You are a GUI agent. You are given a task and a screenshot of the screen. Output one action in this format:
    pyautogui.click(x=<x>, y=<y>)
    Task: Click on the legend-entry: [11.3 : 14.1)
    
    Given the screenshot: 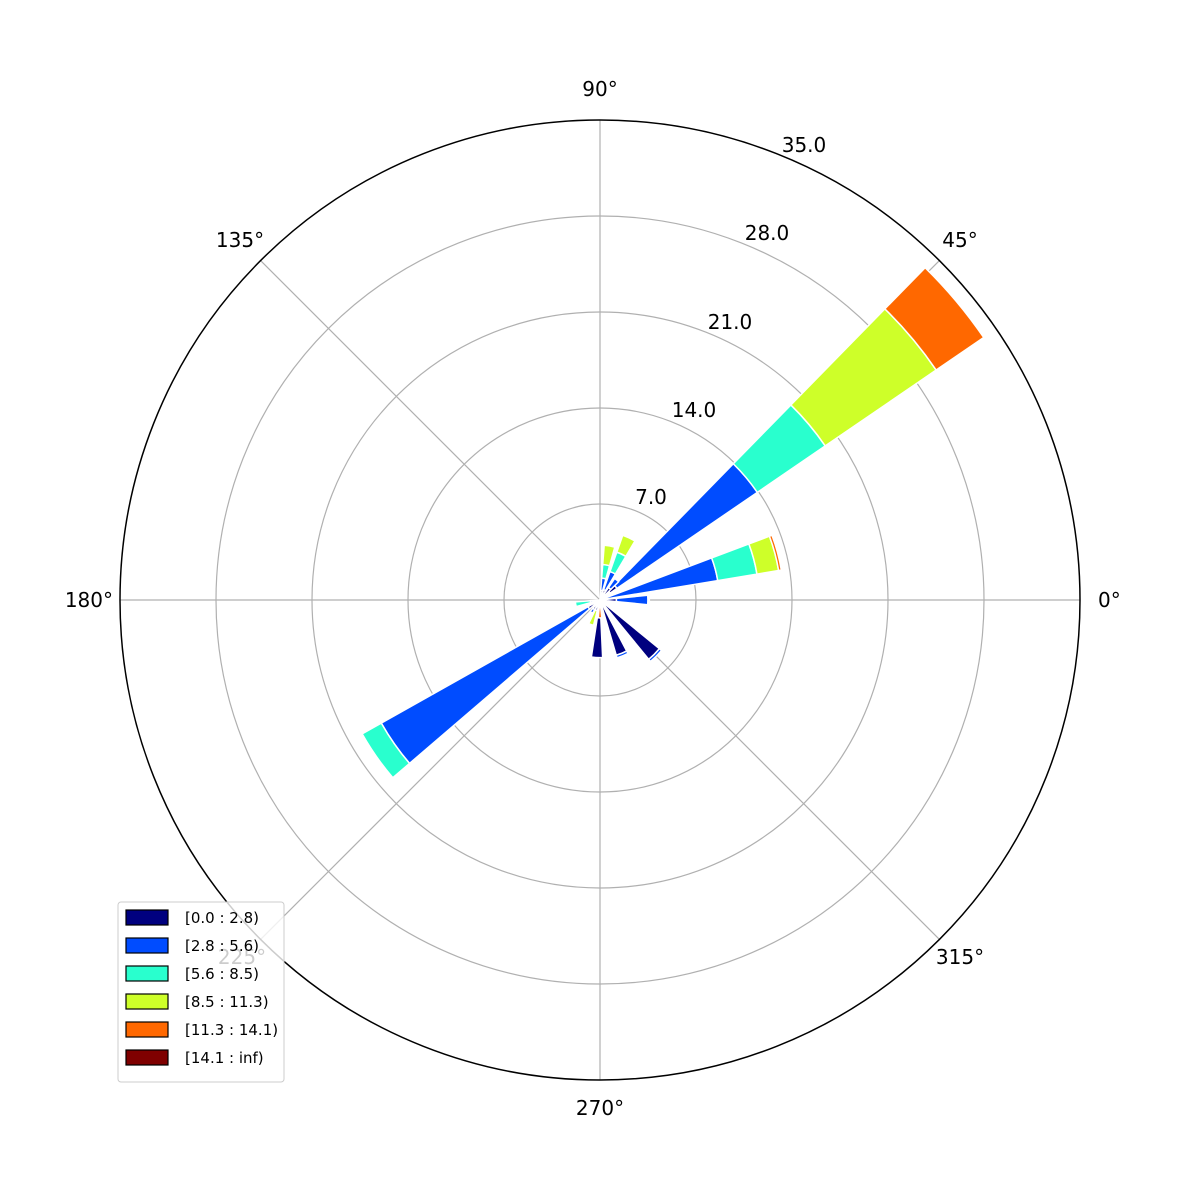 What is the action you would take?
    pyautogui.click(x=201, y=1030)
    